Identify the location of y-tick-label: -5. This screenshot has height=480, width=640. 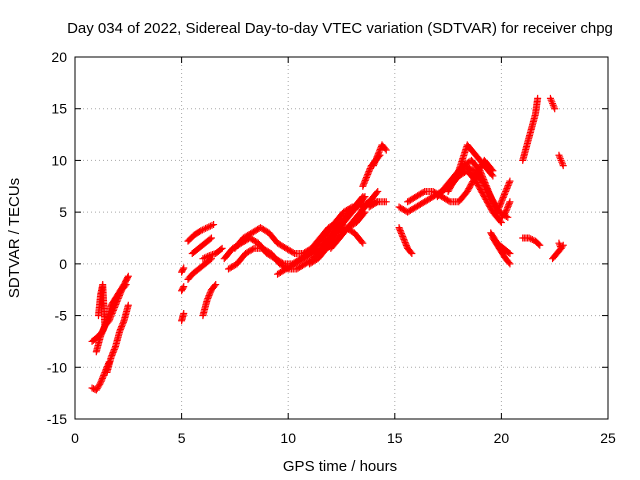
(61, 316).